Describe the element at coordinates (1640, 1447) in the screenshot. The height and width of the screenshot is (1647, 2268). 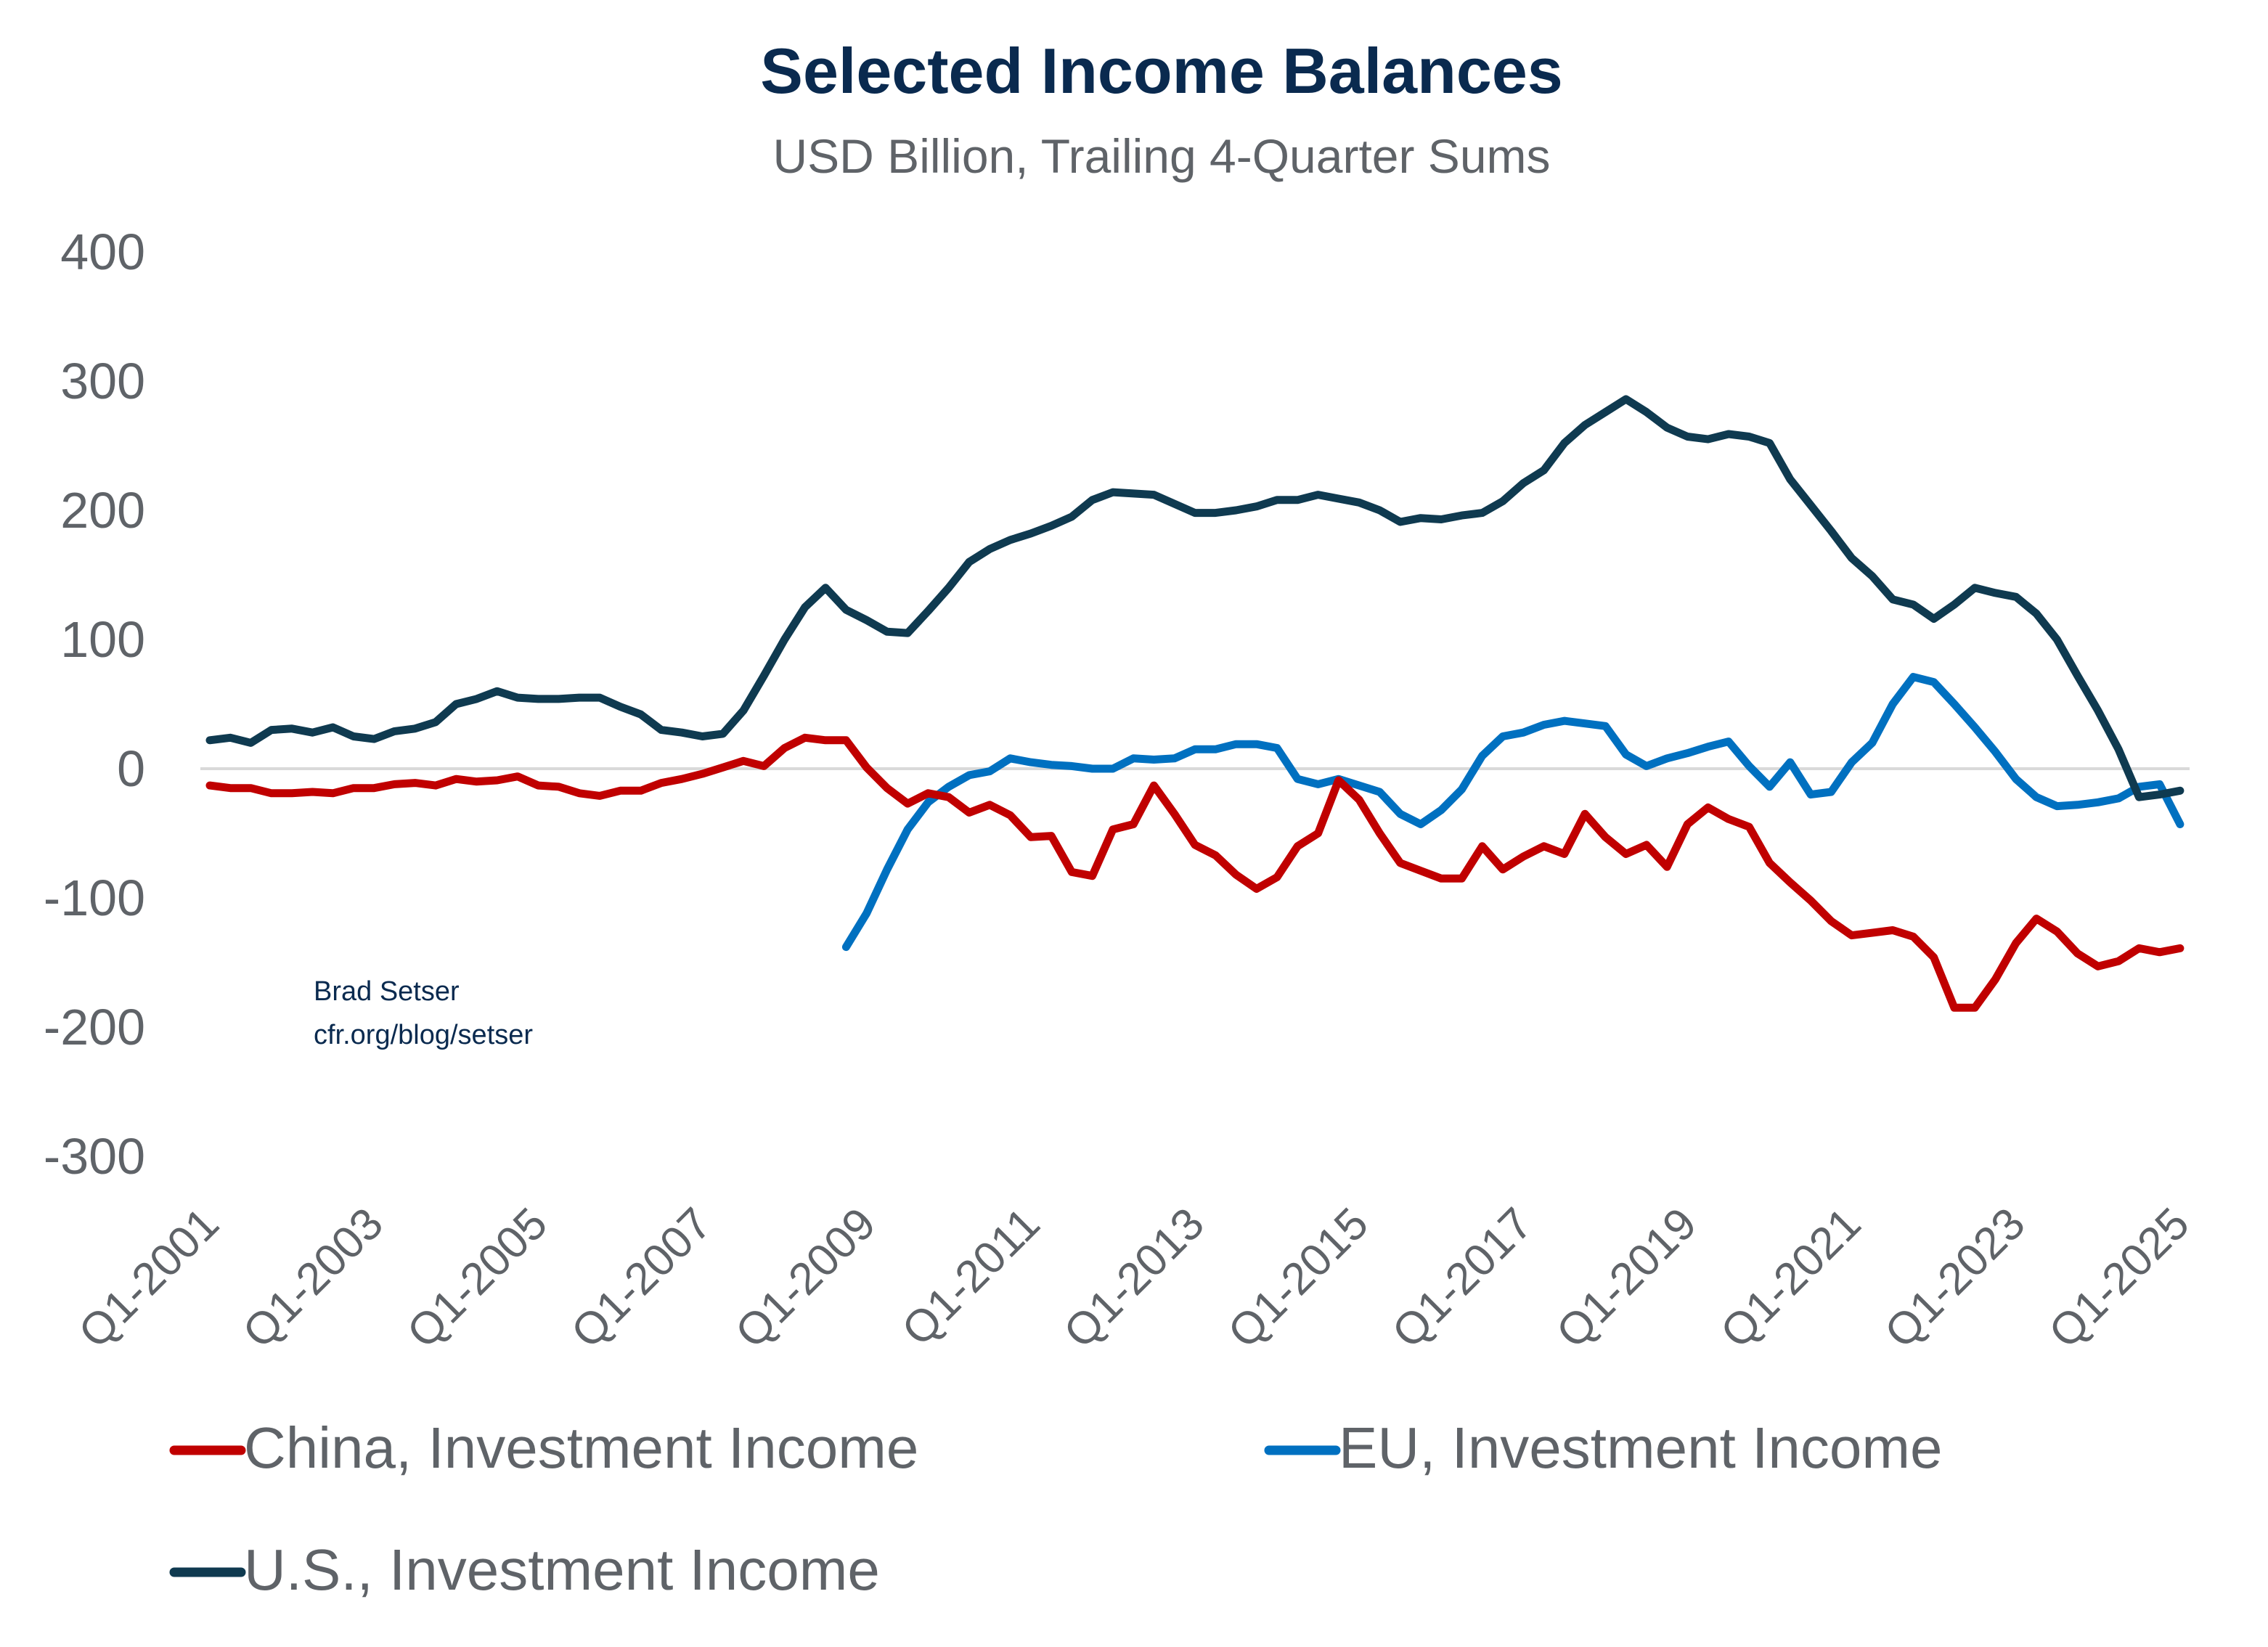
I see `legend-label: EU, Investment Income` at that location.